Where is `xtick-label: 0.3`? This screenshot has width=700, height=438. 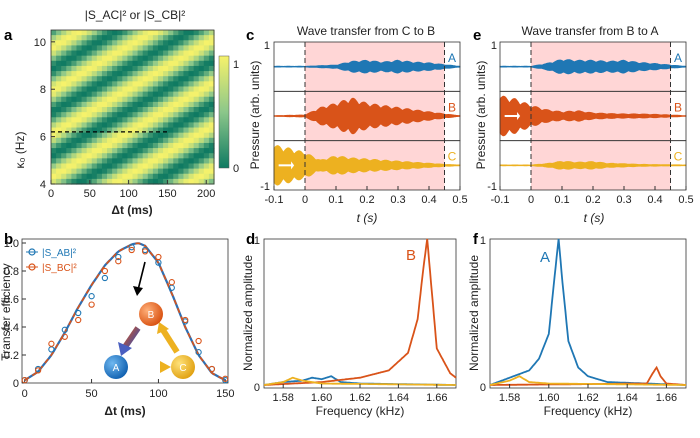
xtick-label: 0.3 is located at coordinates (623, 200).